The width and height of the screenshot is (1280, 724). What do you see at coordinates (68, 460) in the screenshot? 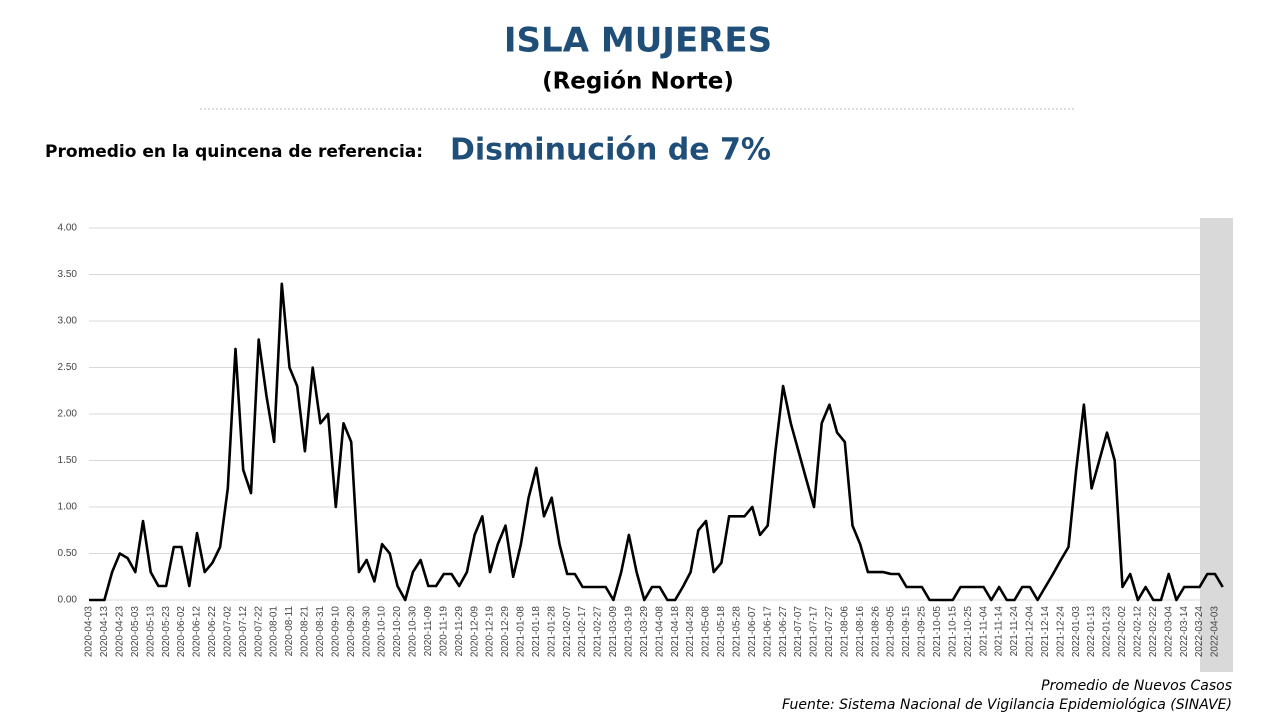
I see `y-tick-label: 1.50` at bounding box center [68, 460].